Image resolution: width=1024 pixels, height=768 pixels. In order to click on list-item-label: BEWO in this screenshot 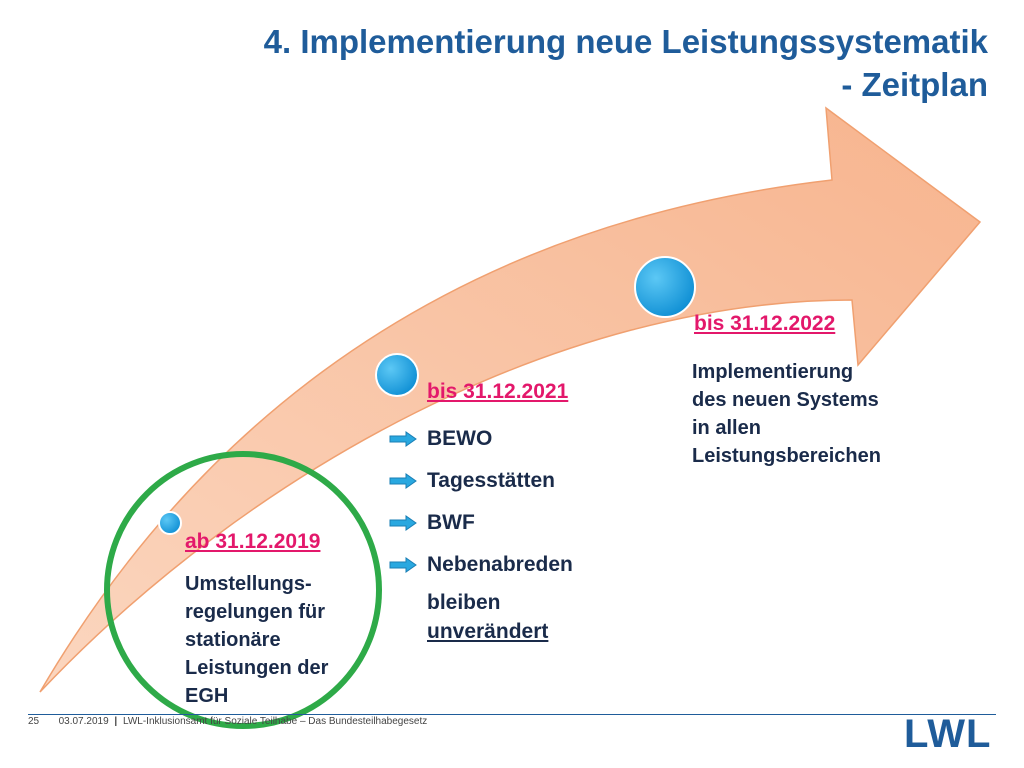, I will do `click(460, 438)`.